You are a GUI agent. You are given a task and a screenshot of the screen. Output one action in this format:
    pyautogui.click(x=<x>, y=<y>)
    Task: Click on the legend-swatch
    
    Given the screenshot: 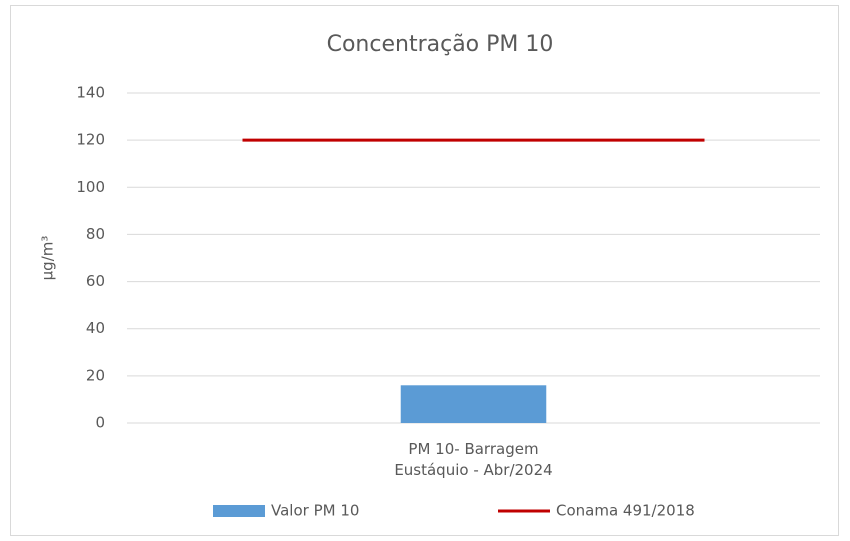 What is the action you would take?
    pyautogui.click(x=239, y=511)
    